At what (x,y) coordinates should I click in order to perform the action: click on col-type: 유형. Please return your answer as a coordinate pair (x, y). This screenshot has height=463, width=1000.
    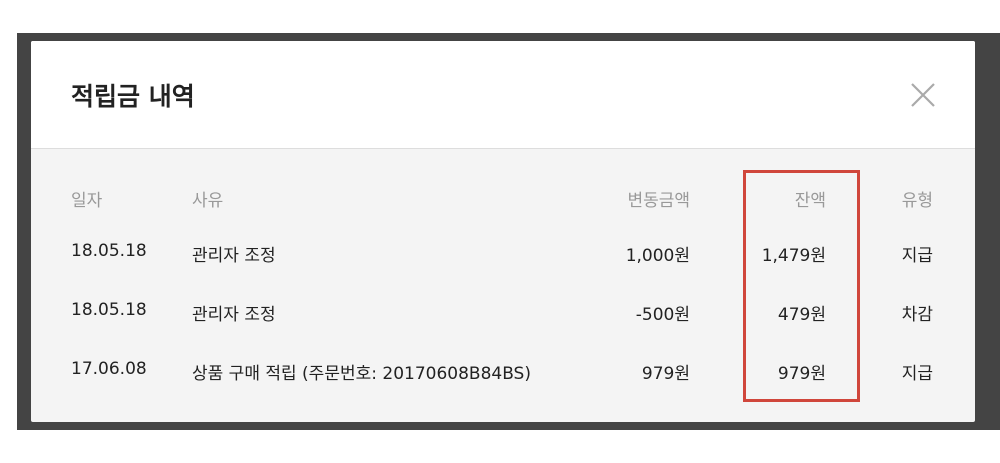
    Looking at the image, I should click on (917, 201).